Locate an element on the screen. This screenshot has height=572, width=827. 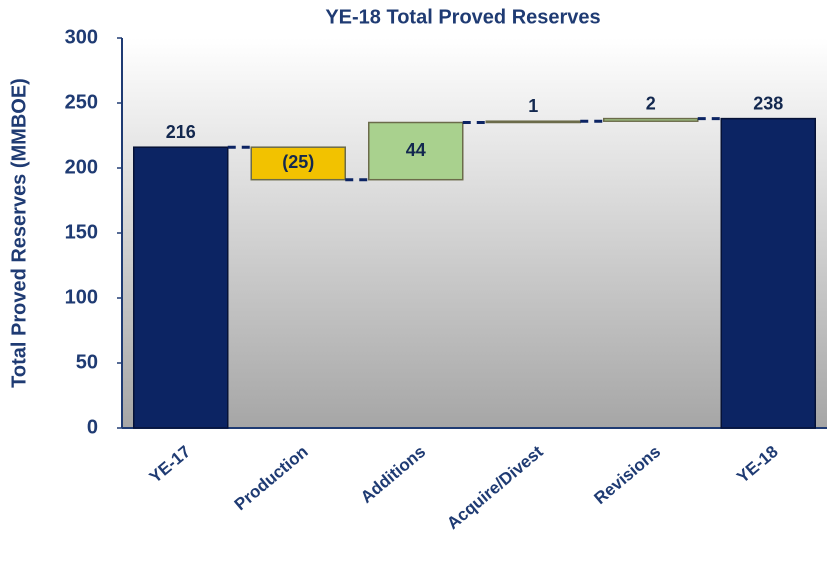
y-tick-label: 0 is located at coordinates (92, 427).